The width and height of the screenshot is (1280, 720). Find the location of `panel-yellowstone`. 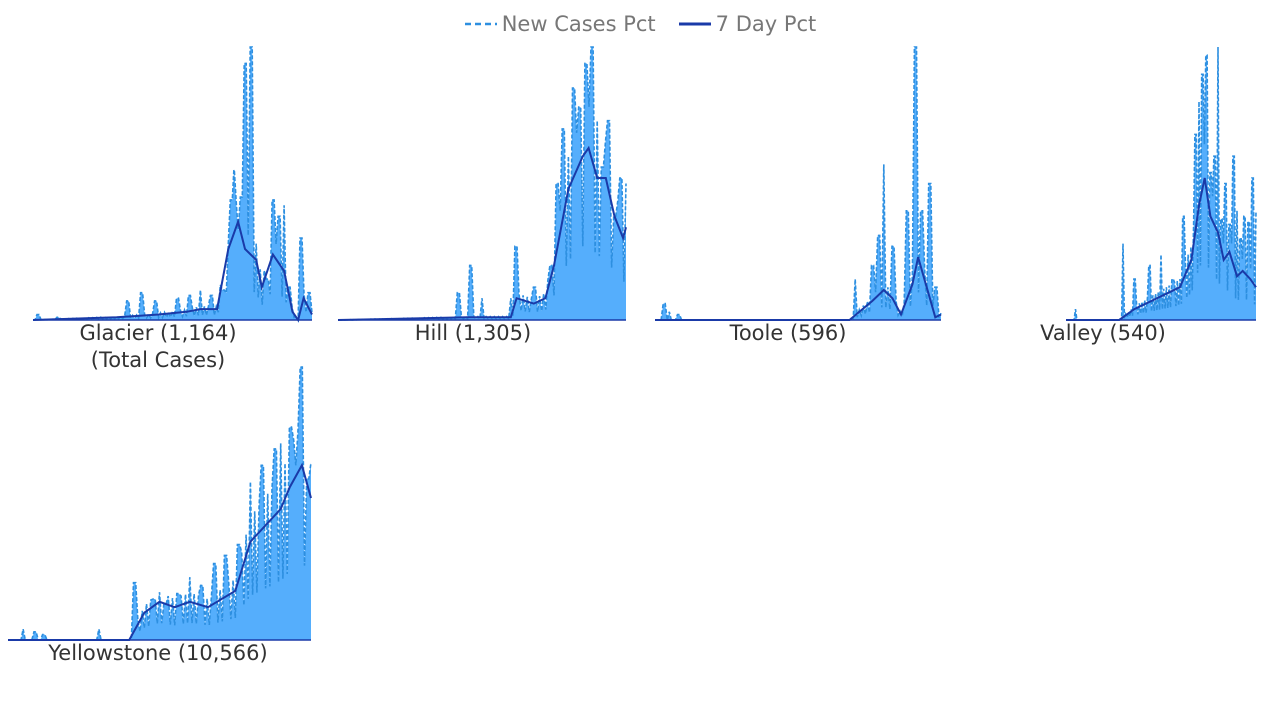

panel-yellowstone is located at coordinates (160, 503).